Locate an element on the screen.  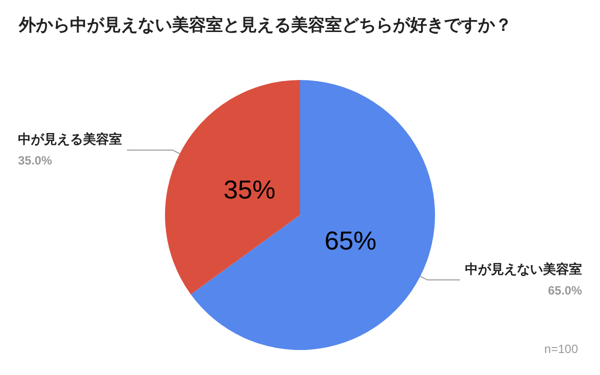
text: n=100 is located at coordinates (561, 349).